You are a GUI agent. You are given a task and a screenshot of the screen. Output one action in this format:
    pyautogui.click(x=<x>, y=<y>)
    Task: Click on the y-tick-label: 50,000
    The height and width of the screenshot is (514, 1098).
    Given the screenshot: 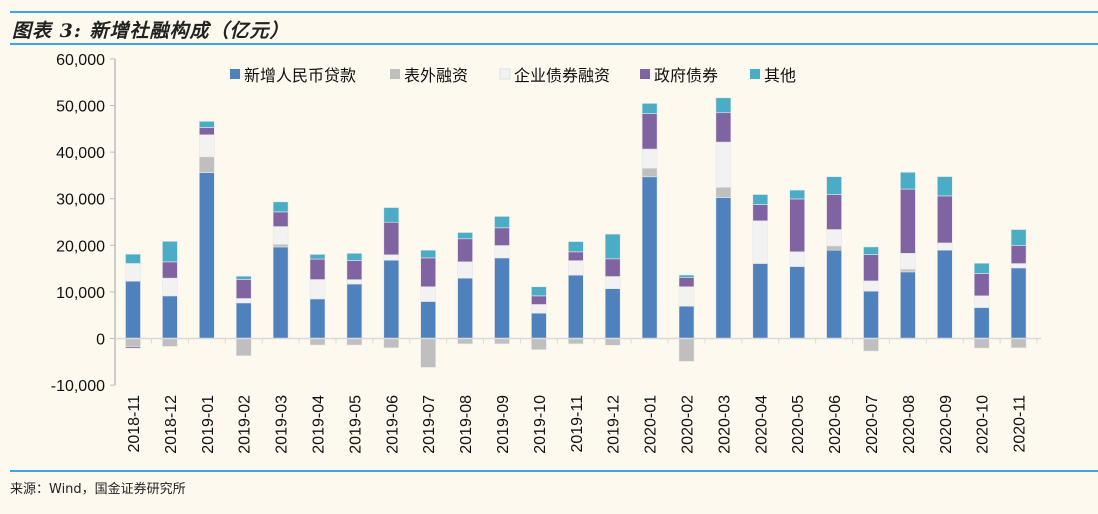 What is the action you would take?
    pyautogui.click(x=80, y=107)
    